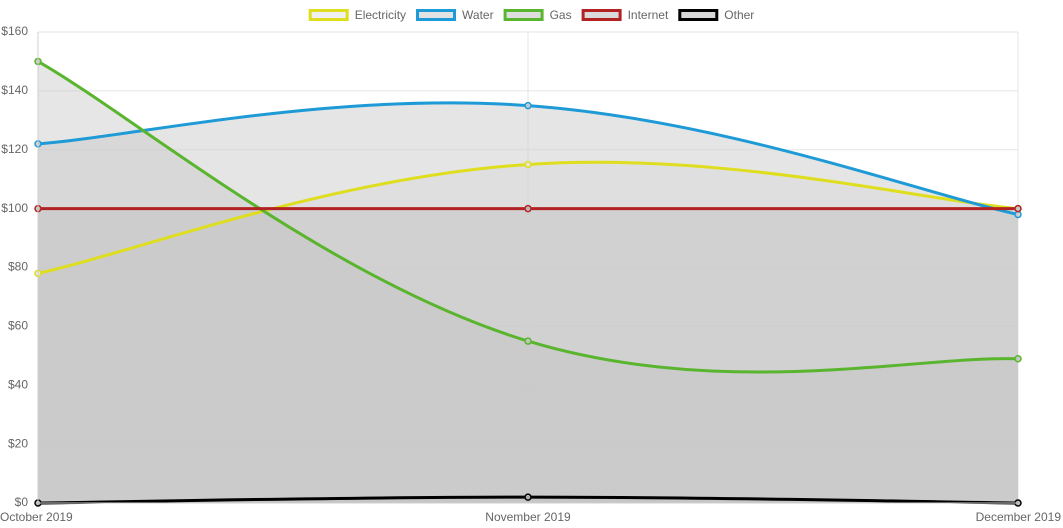  What do you see at coordinates (18, 443) in the screenshot?
I see `y-tick-label: $20` at bounding box center [18, 443].